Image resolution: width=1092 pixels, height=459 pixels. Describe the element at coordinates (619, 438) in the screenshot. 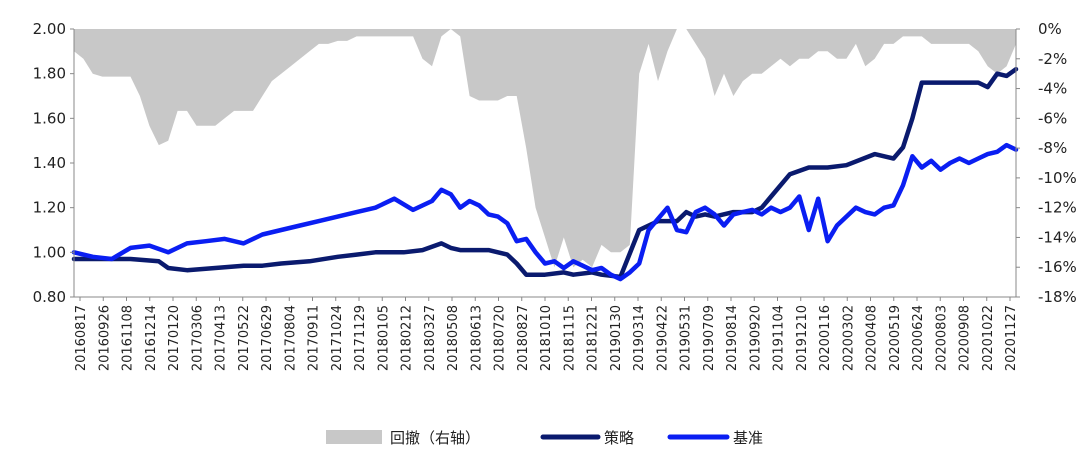

I see `legend-label-strategy: 策略` at that location.